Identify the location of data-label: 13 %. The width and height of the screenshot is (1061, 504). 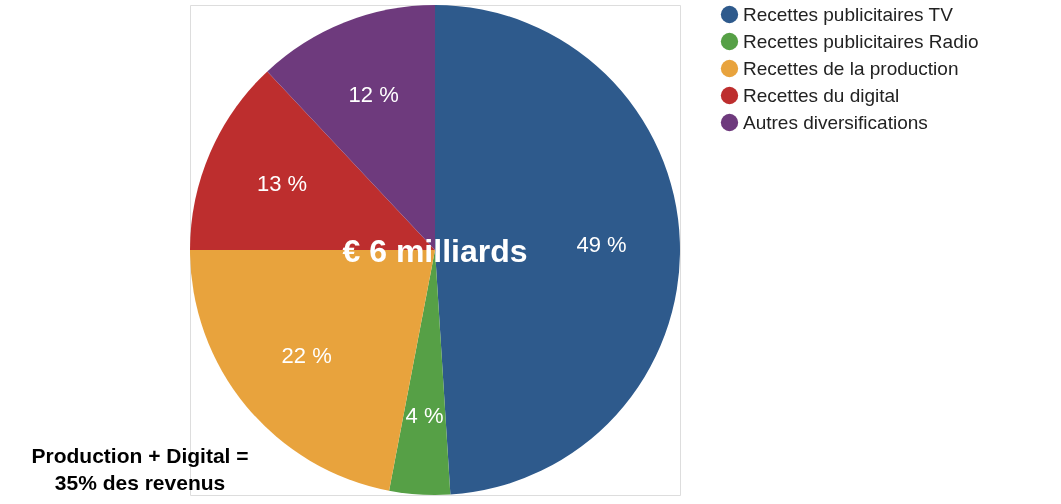
(282, 183).